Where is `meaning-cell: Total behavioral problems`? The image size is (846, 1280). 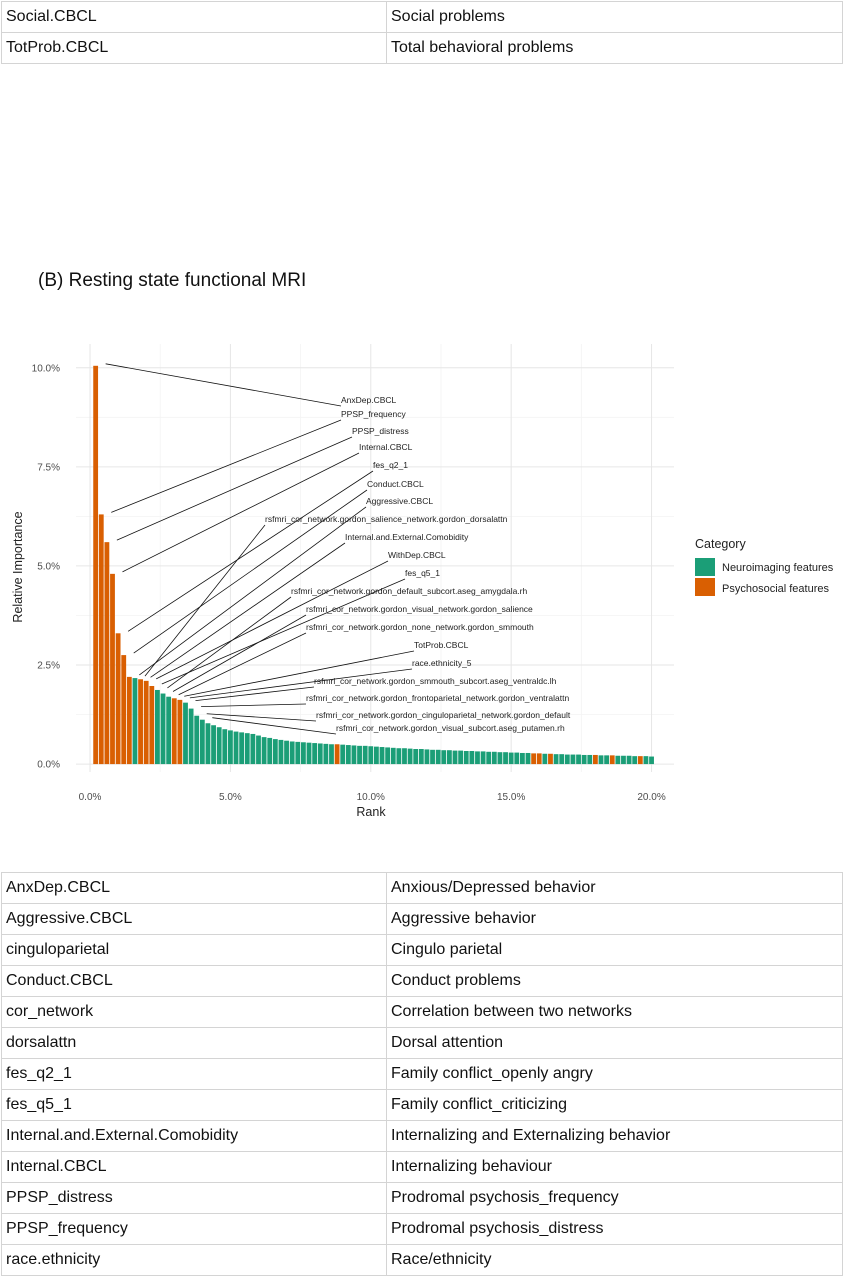 meaning-cell: Total behavioral problems is located at coordinates (614, 48).